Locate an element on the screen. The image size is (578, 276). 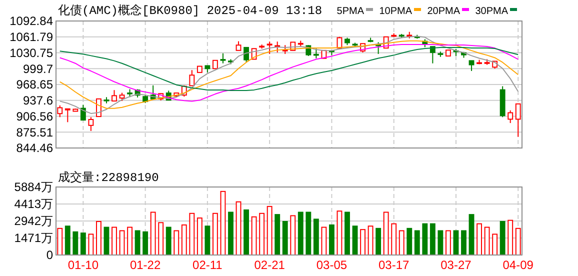
y-tick-label: 5884万 is located at coordinates (33, 187).